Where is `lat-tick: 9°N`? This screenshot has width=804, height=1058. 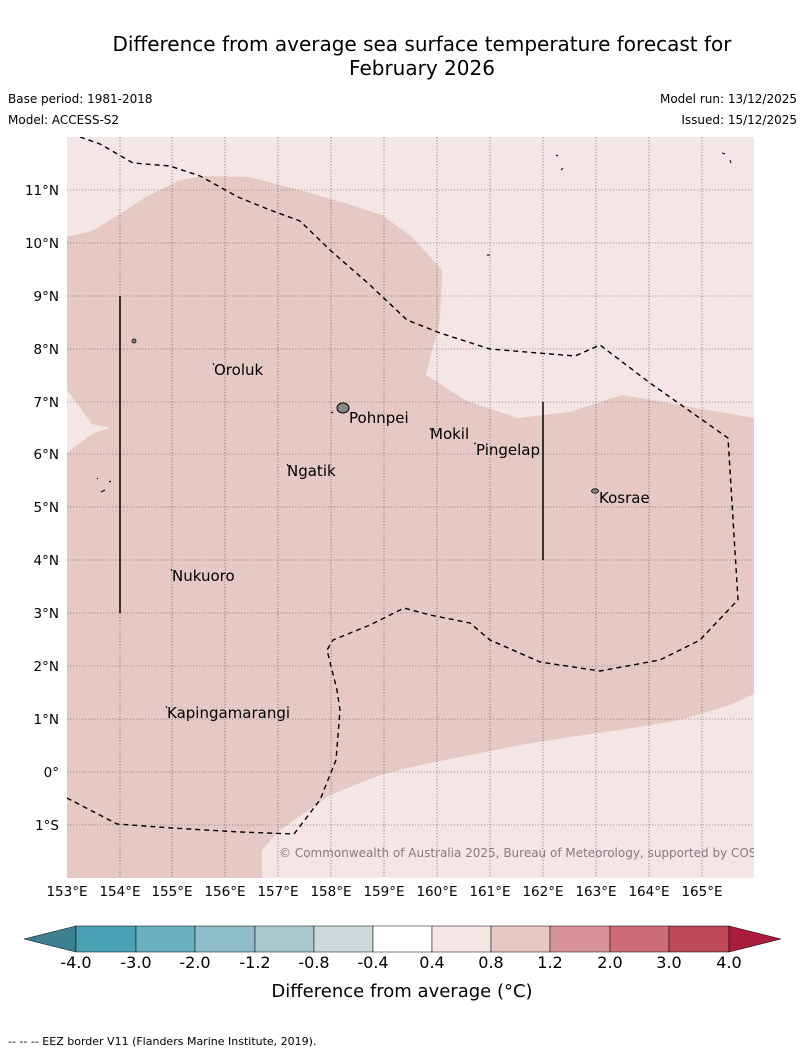
lat-tick: 9°N is located at coordinates (46, 297).